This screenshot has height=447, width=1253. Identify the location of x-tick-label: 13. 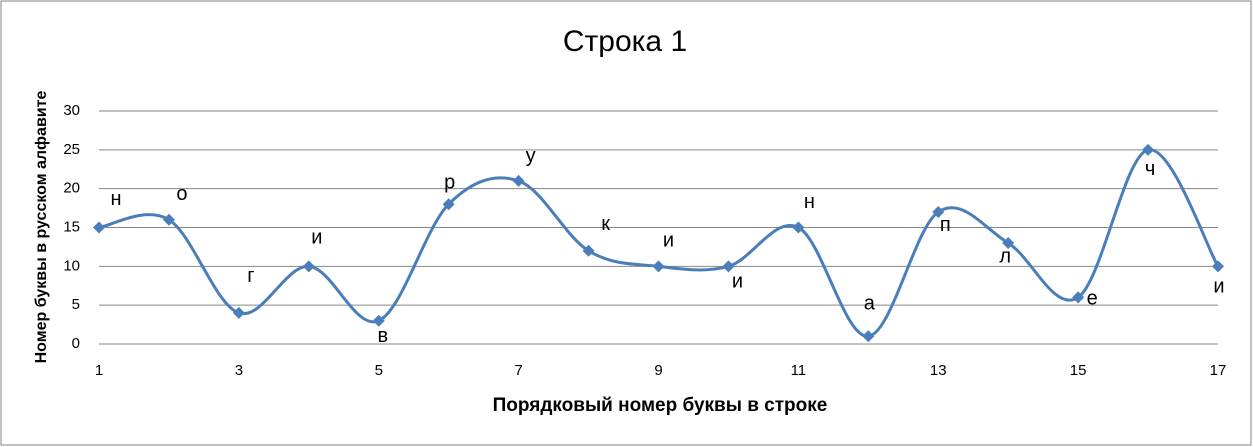
(938, 370).